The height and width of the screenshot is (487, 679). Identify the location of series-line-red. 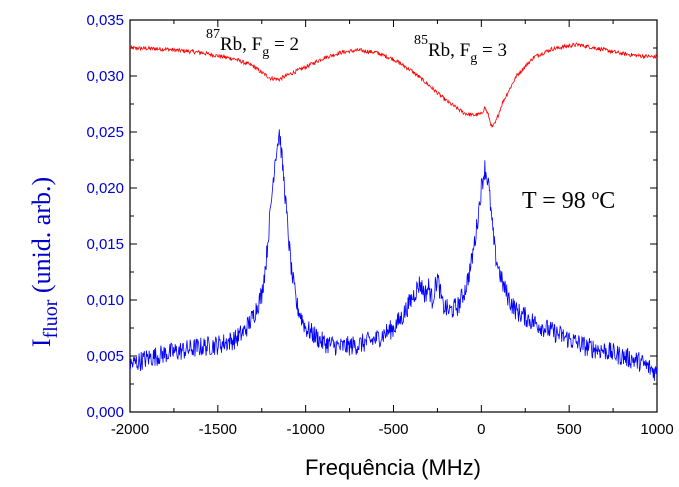
(393, 85).